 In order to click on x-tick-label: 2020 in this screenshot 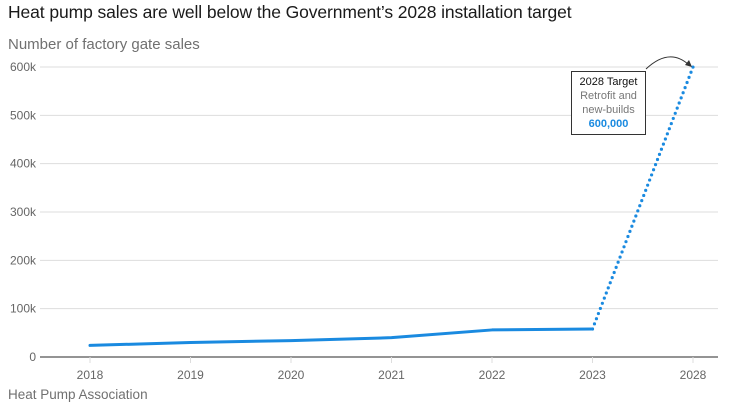, I will do `click(291, 375)`.